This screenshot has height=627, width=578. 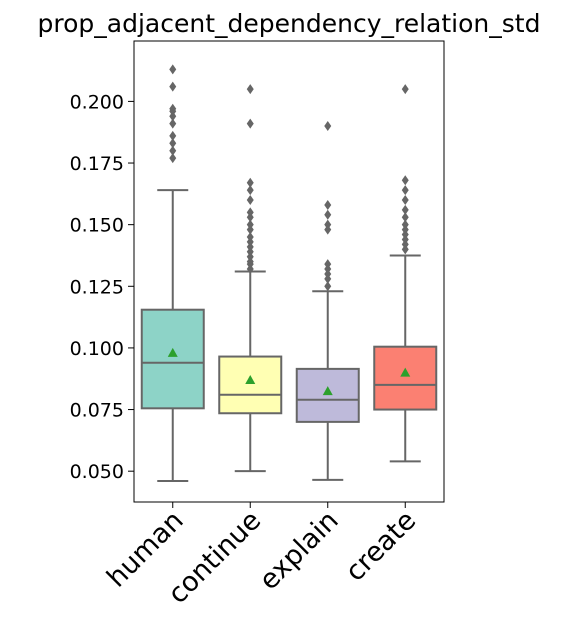 What do you see at coordinates (405, 273) in the screenshot?
I see `box-group-create` at bounding box center [405, 273].